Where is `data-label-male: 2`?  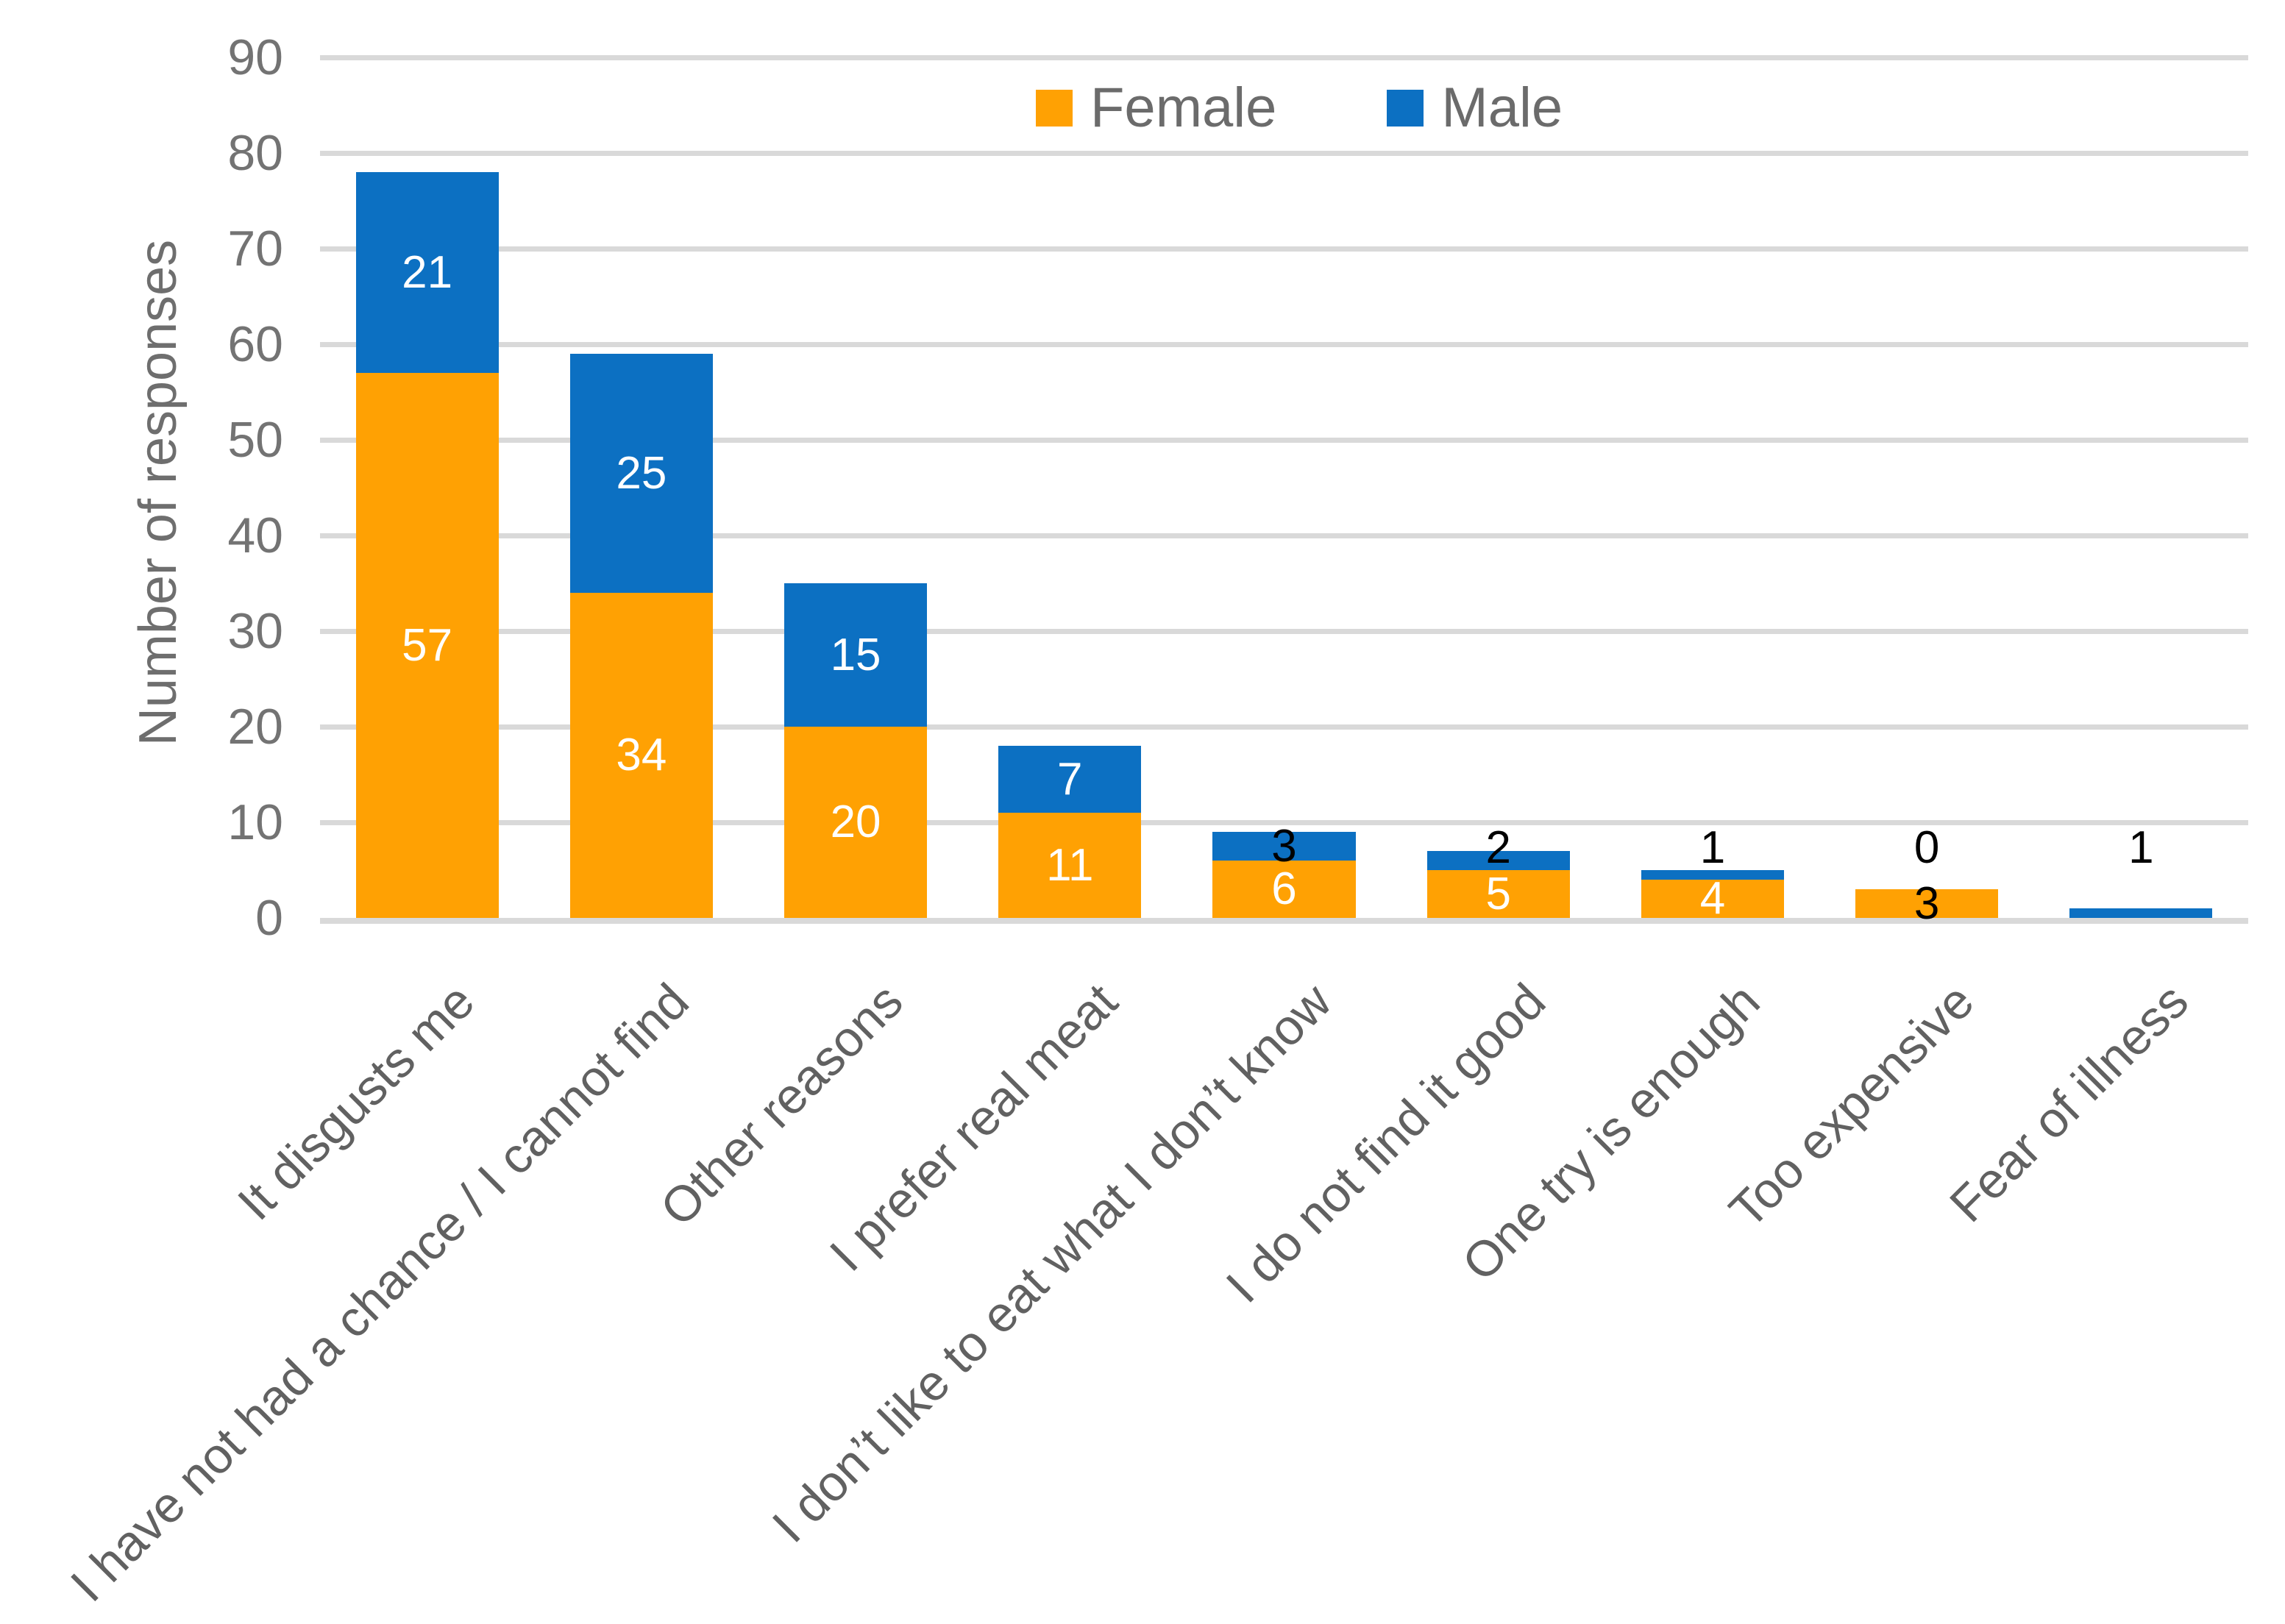
data-label-male: 2 is located at coordinates (1498, 847).